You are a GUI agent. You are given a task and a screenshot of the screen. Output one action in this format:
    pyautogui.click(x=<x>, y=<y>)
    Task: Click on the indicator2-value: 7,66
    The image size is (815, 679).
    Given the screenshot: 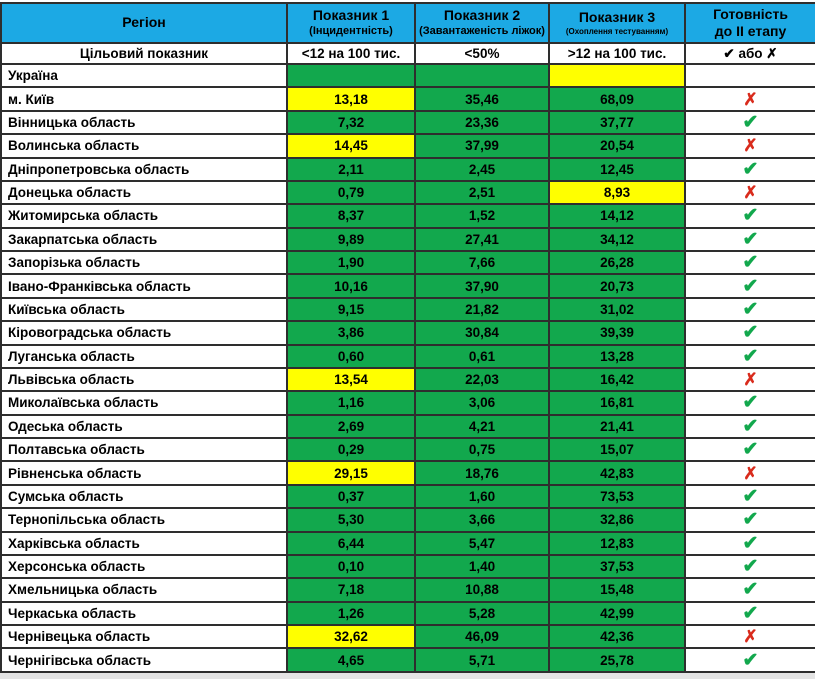 What is the action you would take?
    pyautogui.click(x=482, y=262)
    